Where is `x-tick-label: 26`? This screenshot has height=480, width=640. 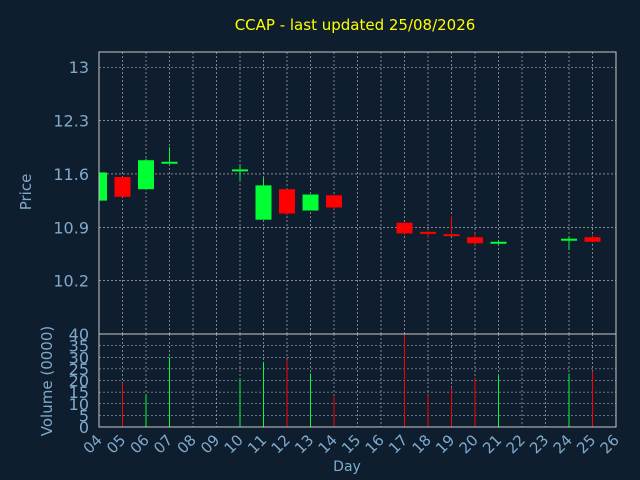 x-tick-label: 26 is located at coordinates (610, 444).